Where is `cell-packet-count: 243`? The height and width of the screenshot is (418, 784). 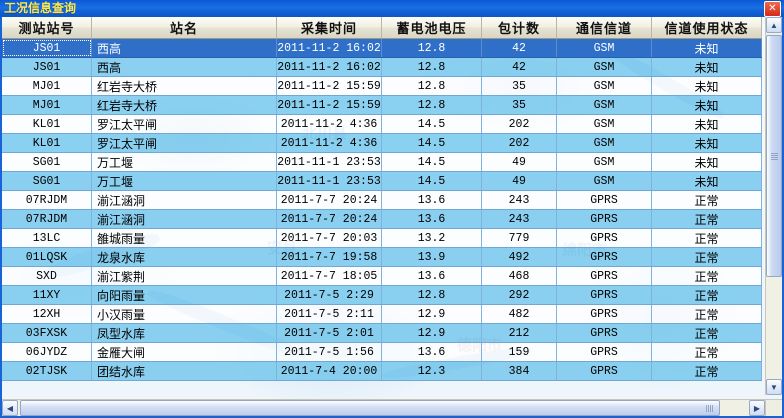 cell-packet-count: 243 is located at coordinates (519, 219).